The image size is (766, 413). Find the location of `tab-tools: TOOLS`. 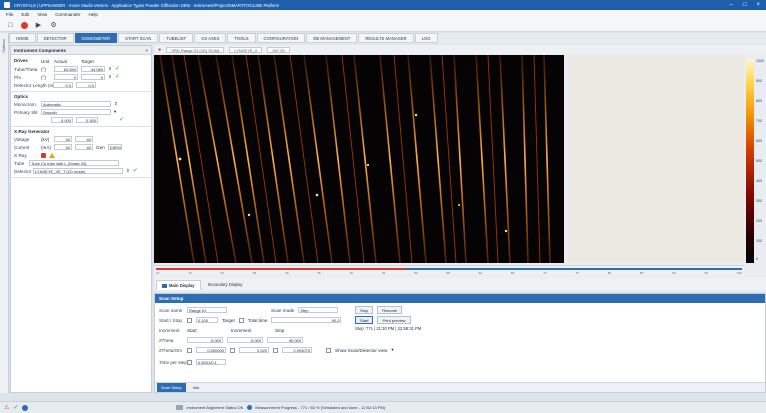

tab-tools: TOOLS is located at coordinates (241, 38).